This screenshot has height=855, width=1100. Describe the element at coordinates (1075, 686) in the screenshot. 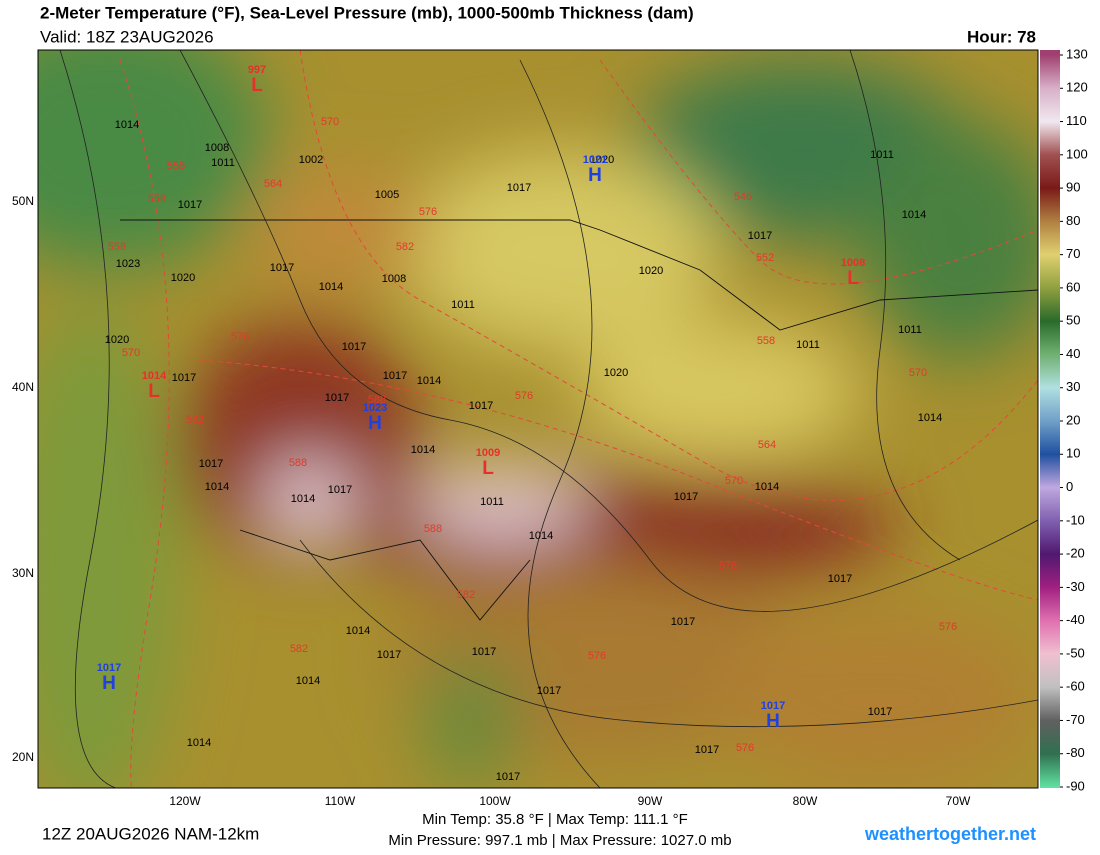

I see `colorbar-label: -60` at that location.